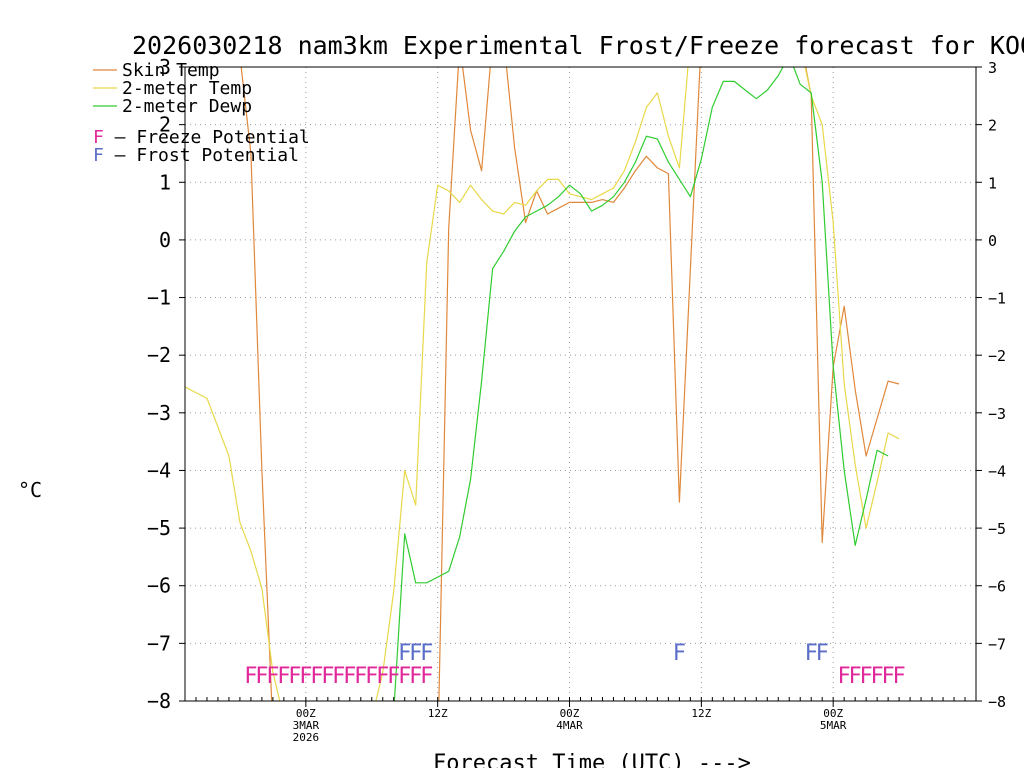 This screenshot has width=1024, height=768. I want to click on y-axis-label: °C, so click(30, 490).